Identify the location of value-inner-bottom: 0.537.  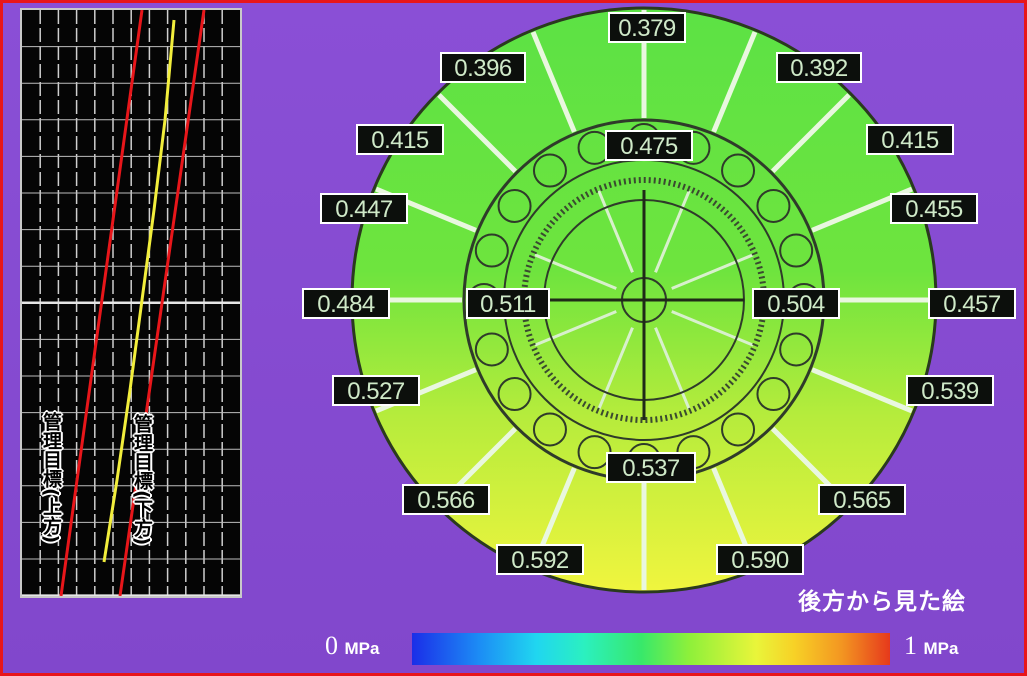
(651, 467).